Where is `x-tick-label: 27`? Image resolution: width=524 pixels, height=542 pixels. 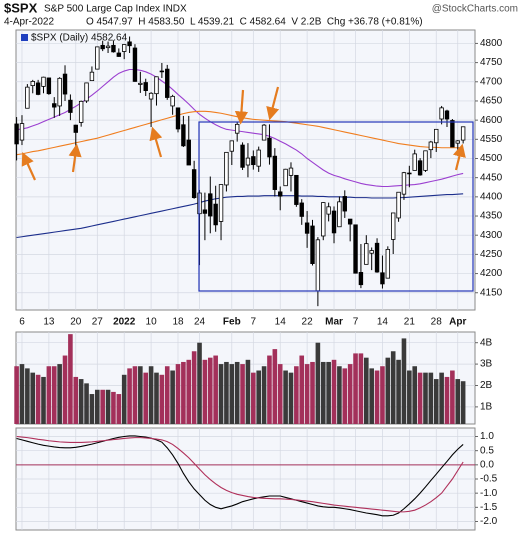
x-tick-label: 27 is located at coordinates (98, 322).